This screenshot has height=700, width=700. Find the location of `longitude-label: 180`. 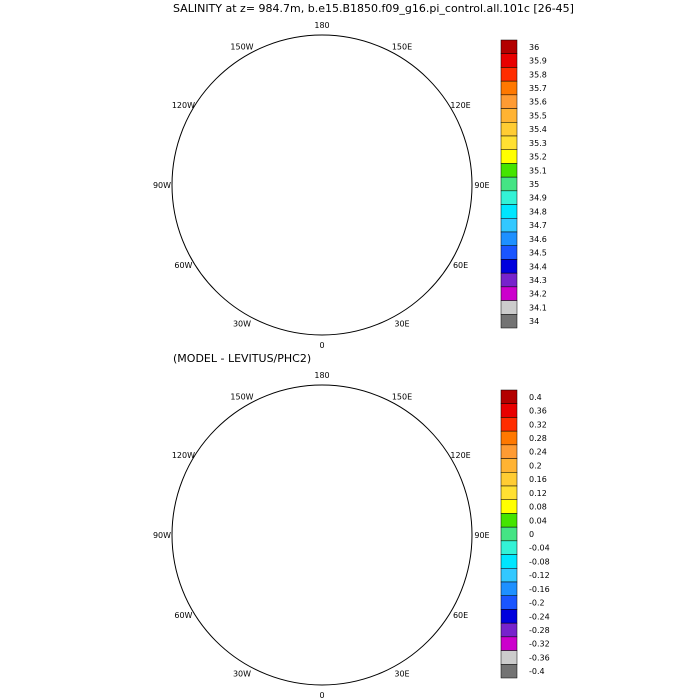

longitude-label: 180 is located at coordinates (321, 25).